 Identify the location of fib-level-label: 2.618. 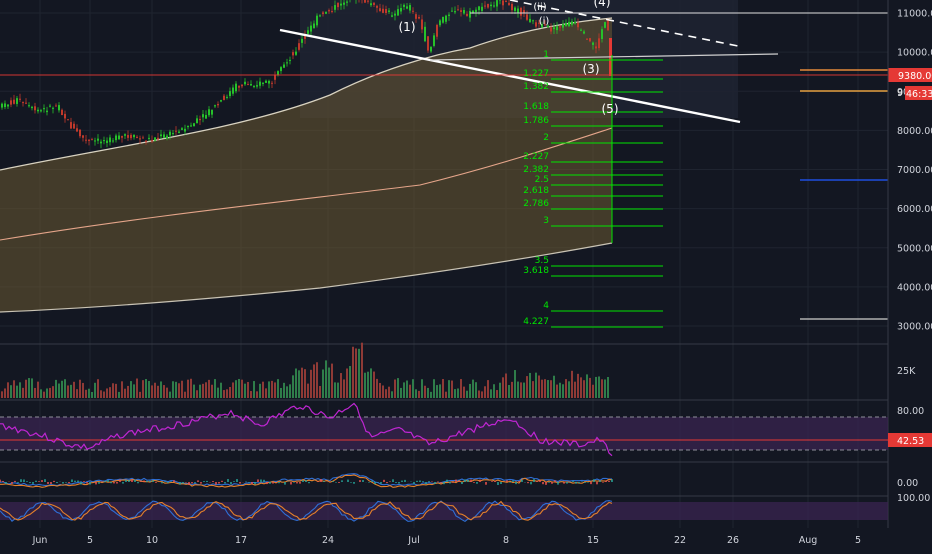
(536, 191).